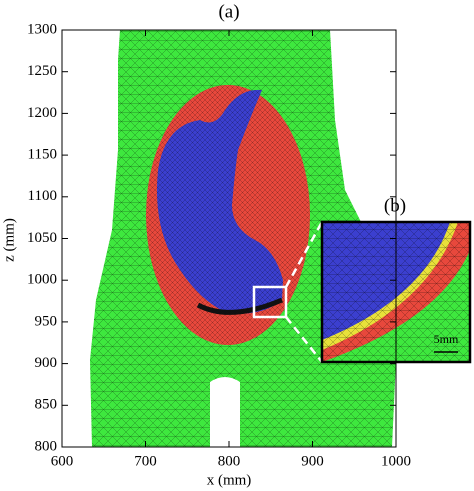  What do you see at coordinates (42, 196) in the screenshot?
I see `y-tick-label: 1100` at bounding box center [42, 196].